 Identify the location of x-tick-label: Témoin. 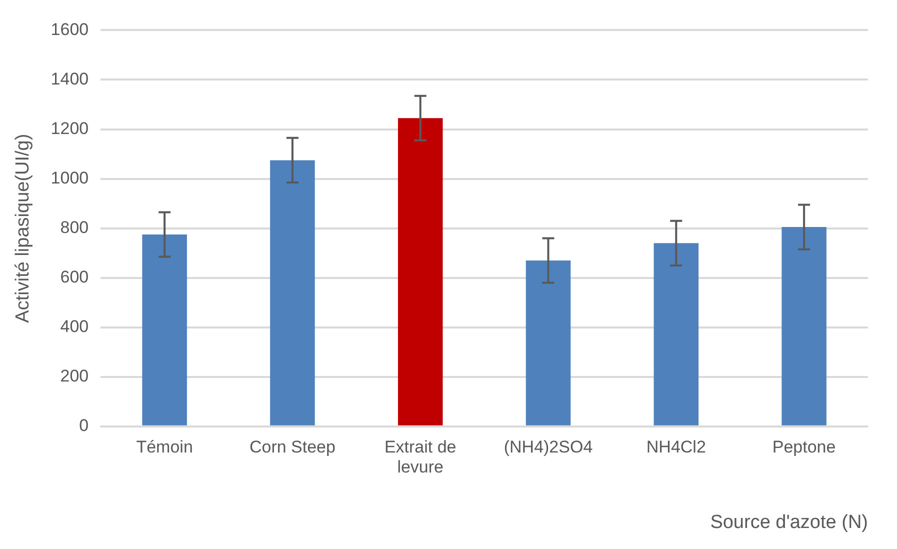
(164, 446).